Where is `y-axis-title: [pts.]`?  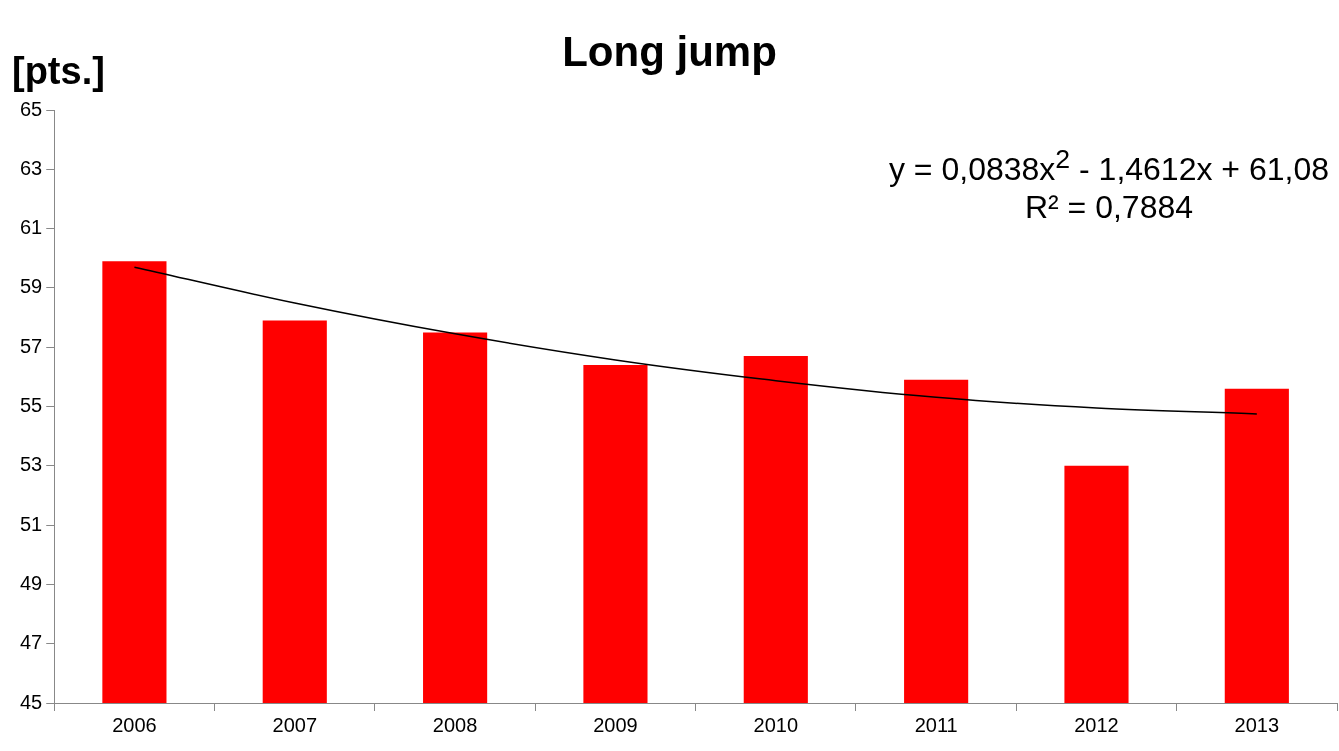 y-axis-title: [pts.] is located at coordinates (58, 71).